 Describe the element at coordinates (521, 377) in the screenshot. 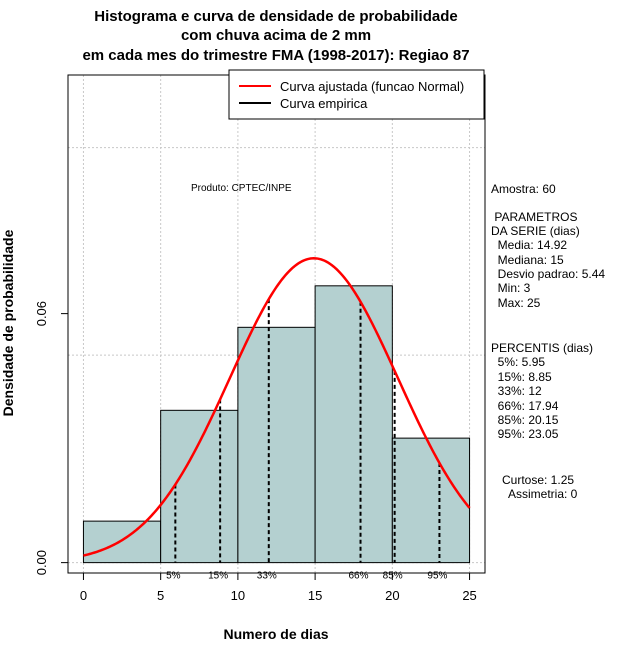

I see `stat-p15: 15%: 8.85` at that location.